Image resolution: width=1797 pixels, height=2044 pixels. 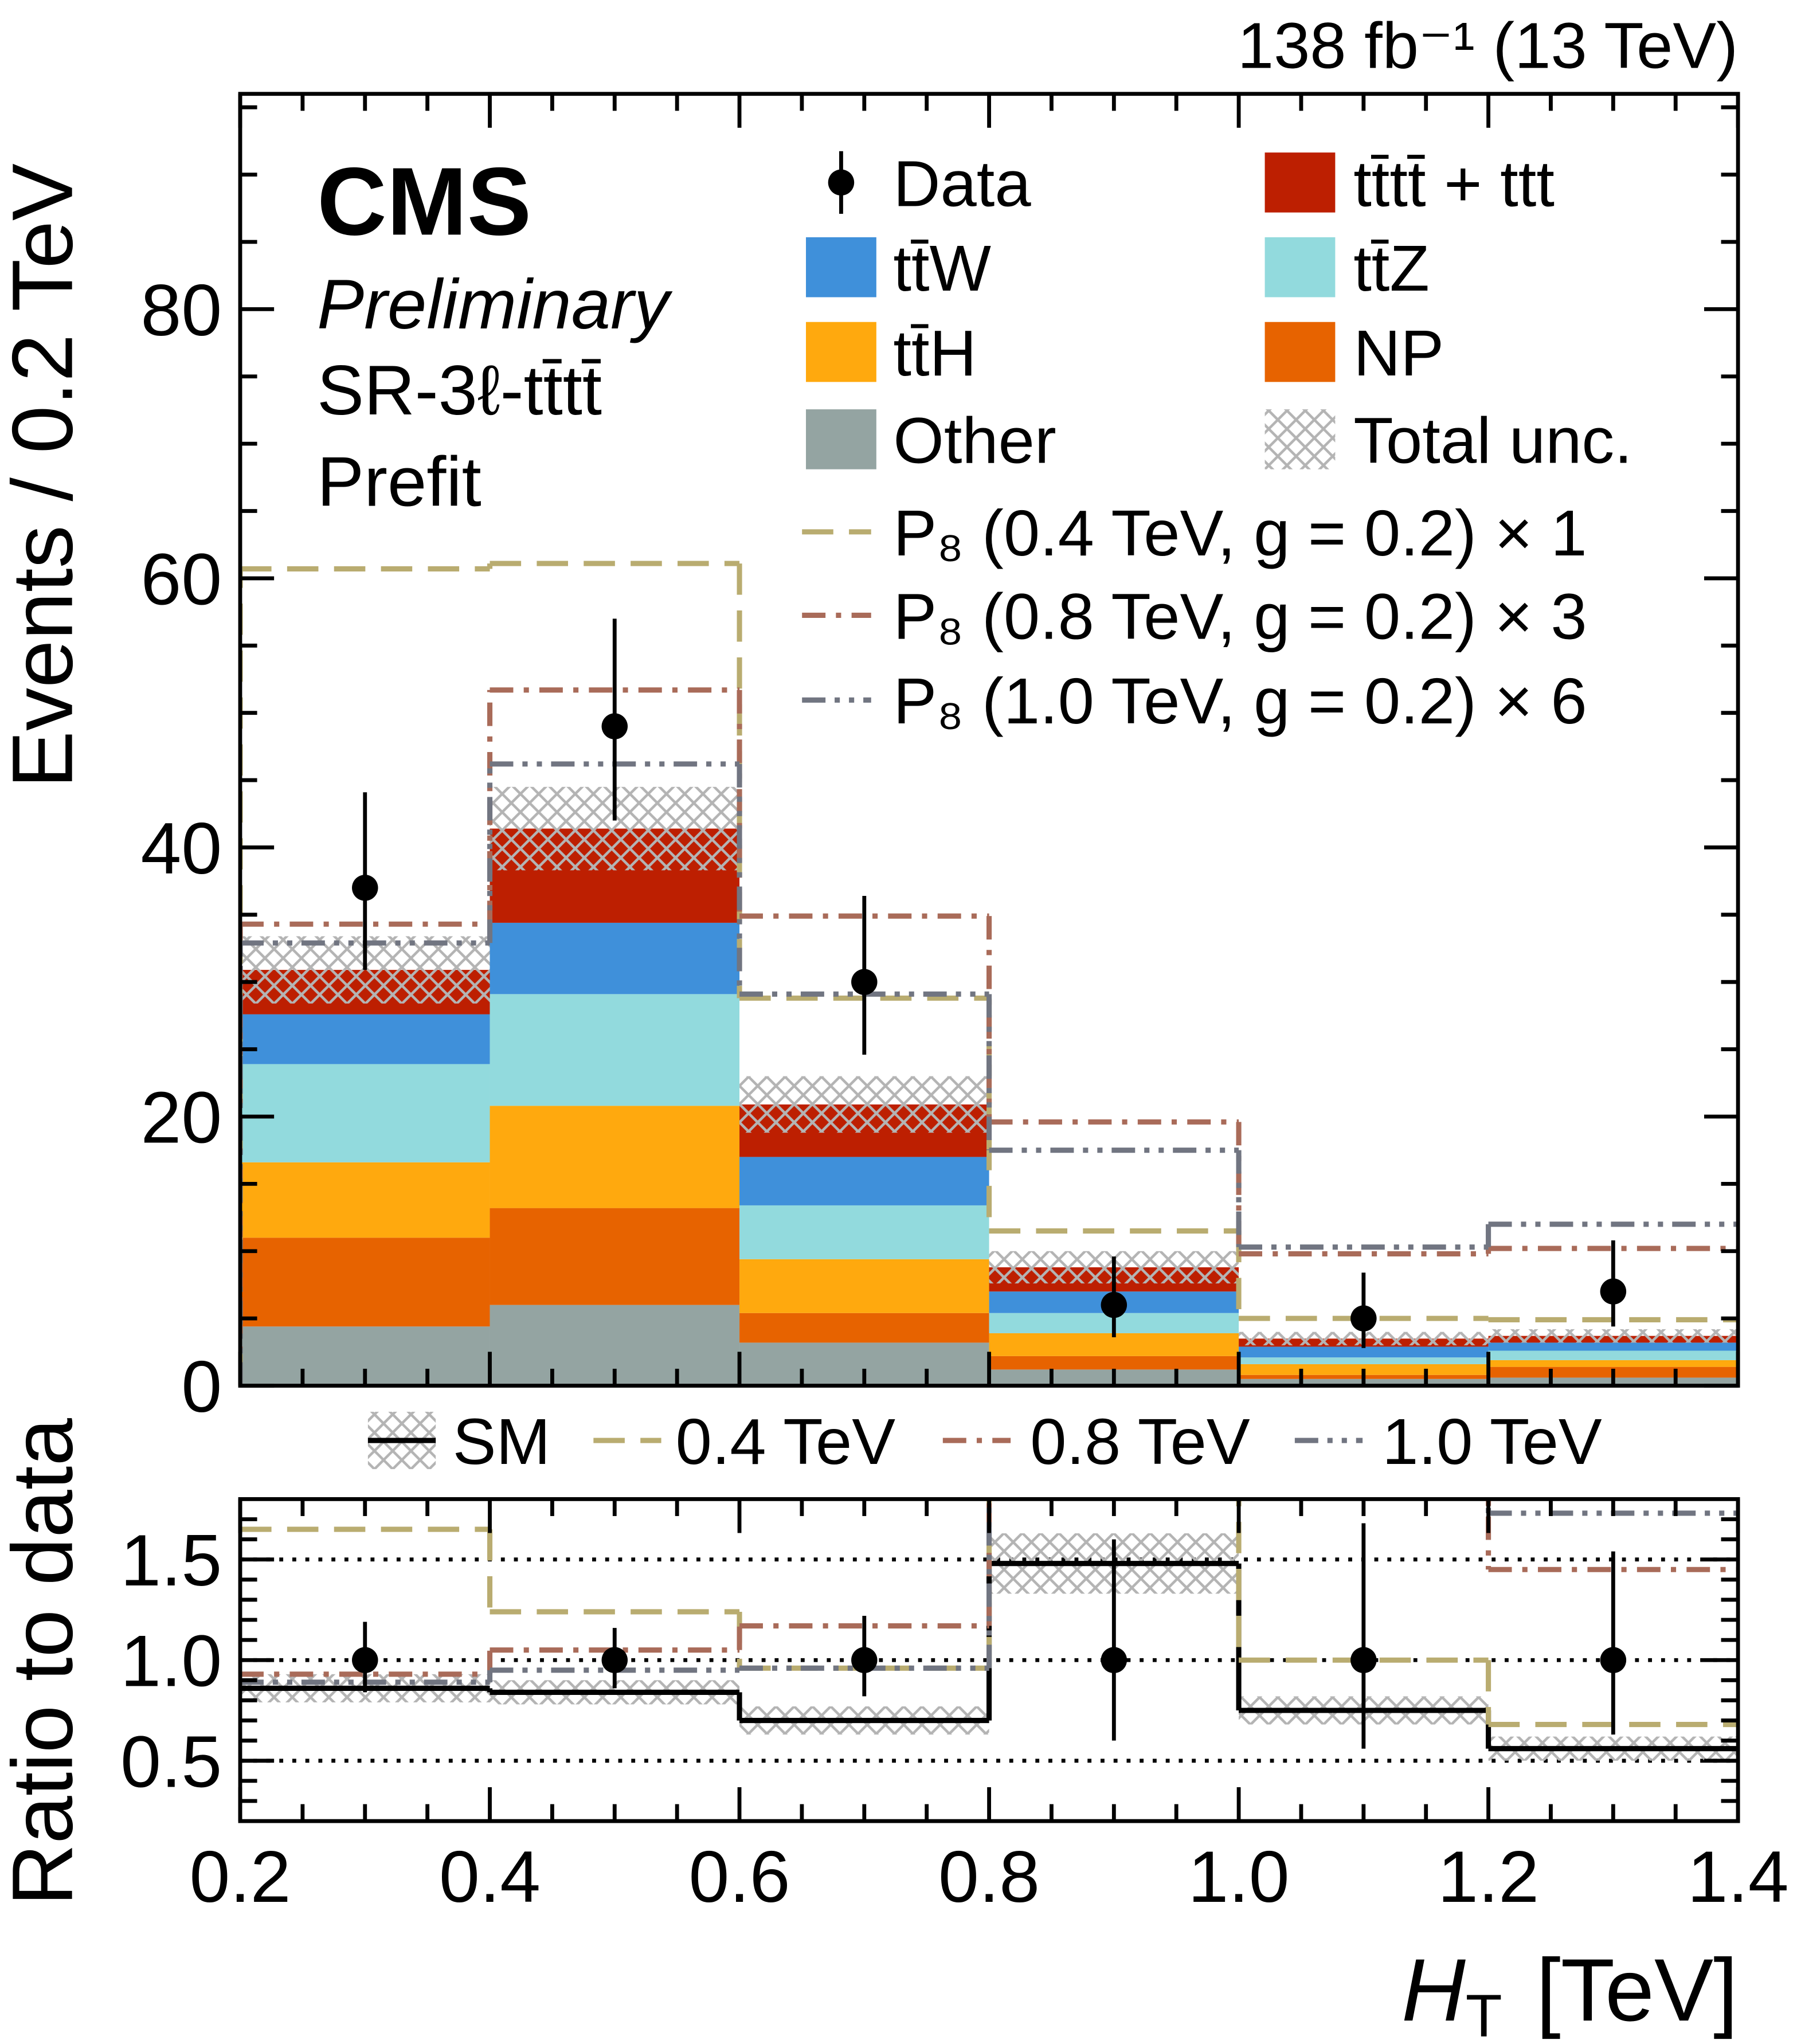 What do you see at coordinates (1240, 616) in the screenshot?
I see `legend-label: P₈ (0.8 TeV, g = 0.2) × 3` at bounding box center [1240, 616].